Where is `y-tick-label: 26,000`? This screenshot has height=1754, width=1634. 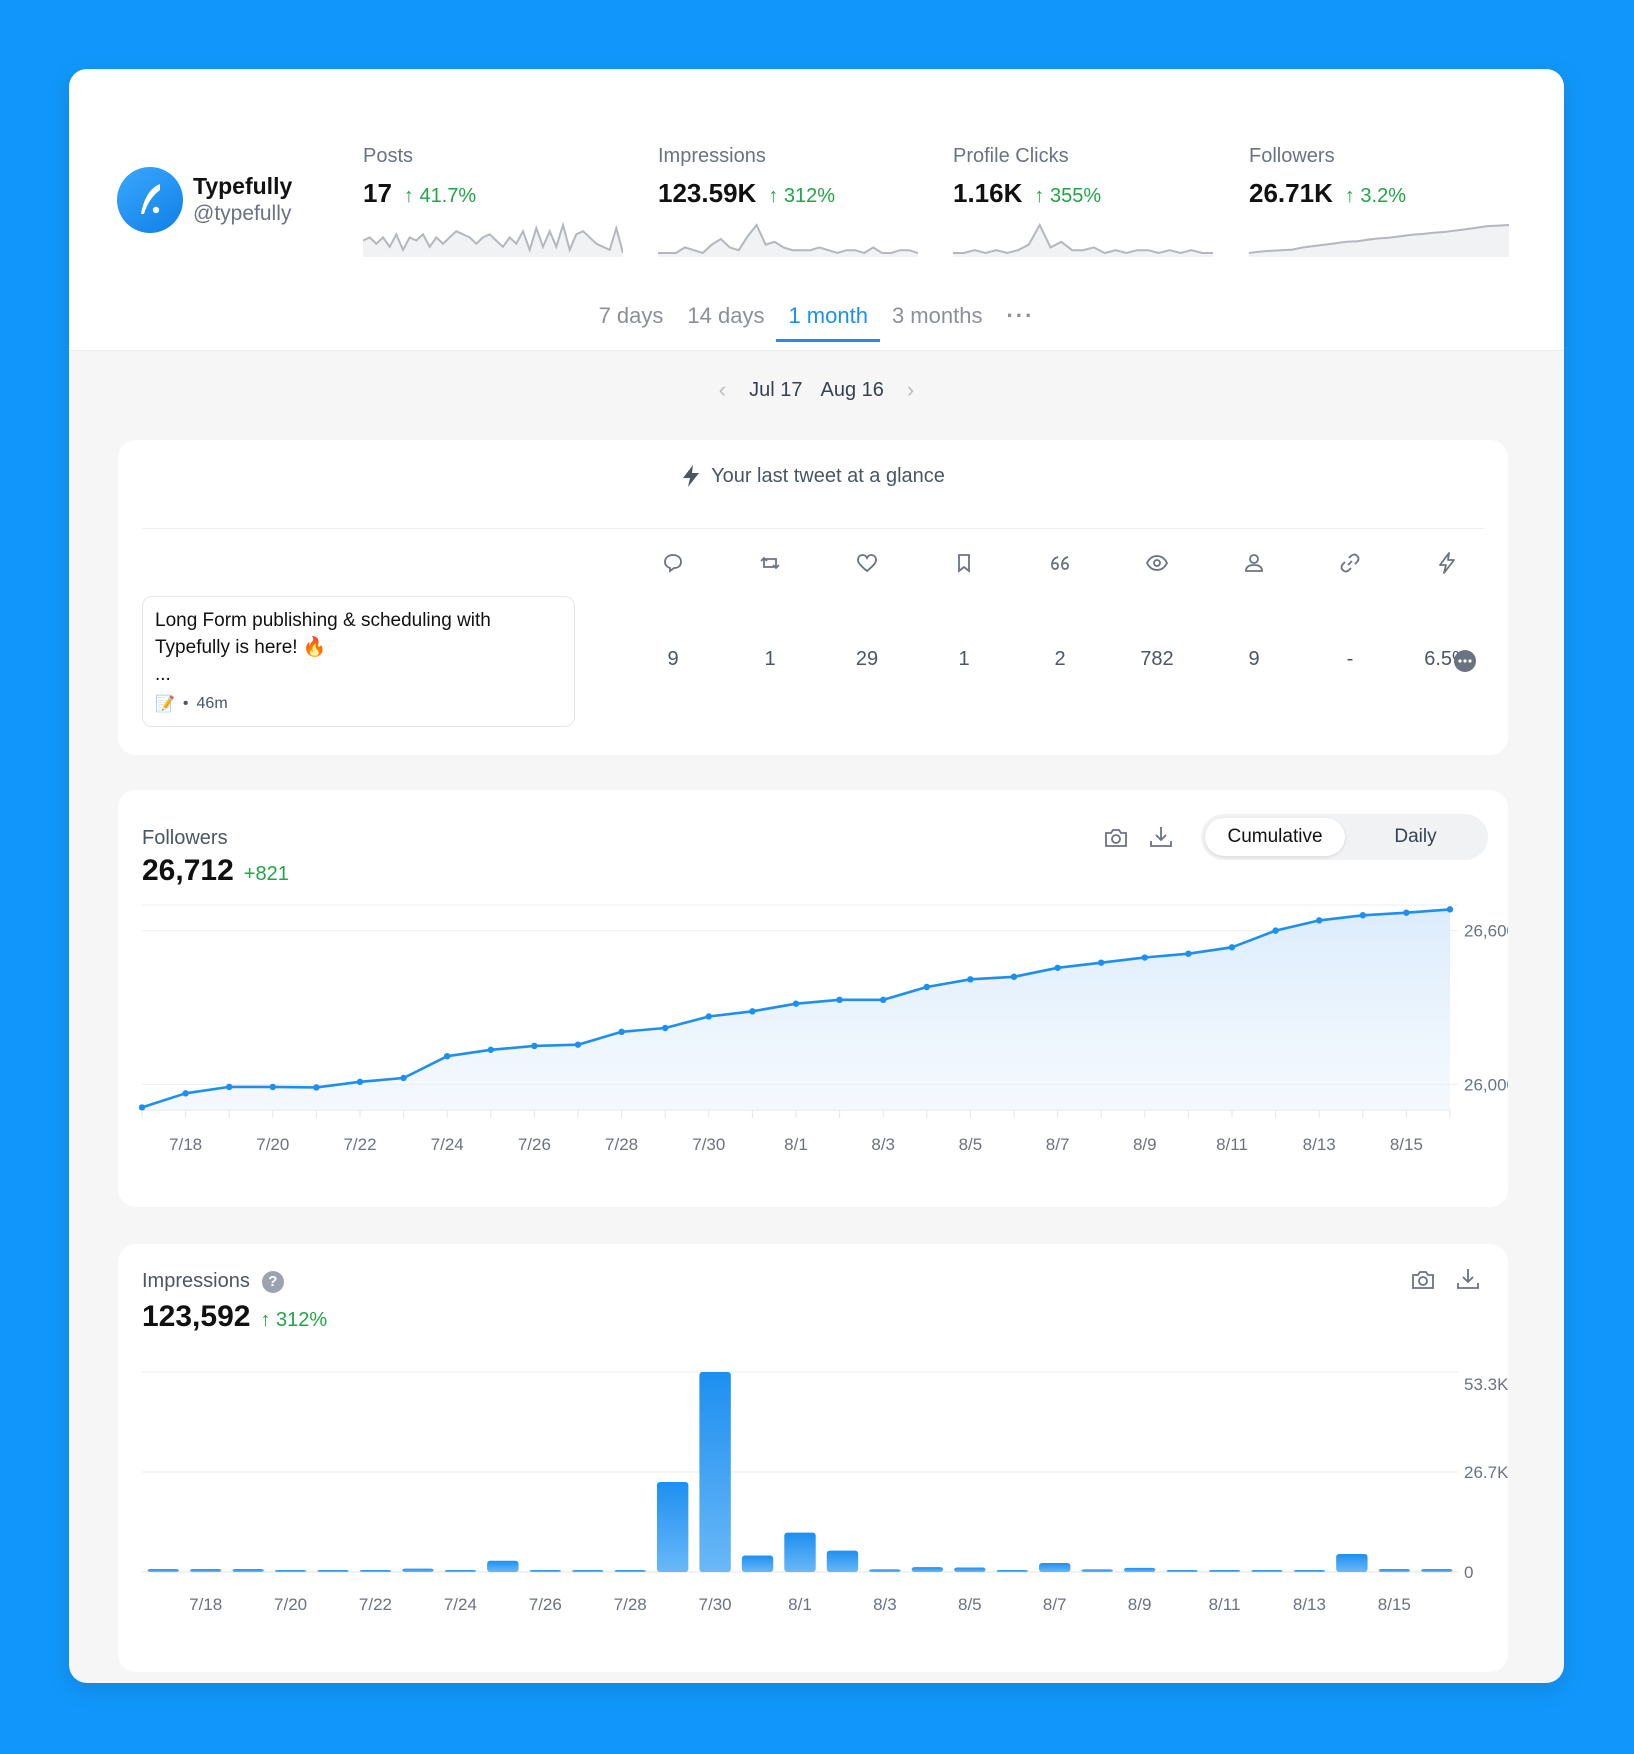
y-tick-label: 26,000 is located at coordinates (1486, 1084).